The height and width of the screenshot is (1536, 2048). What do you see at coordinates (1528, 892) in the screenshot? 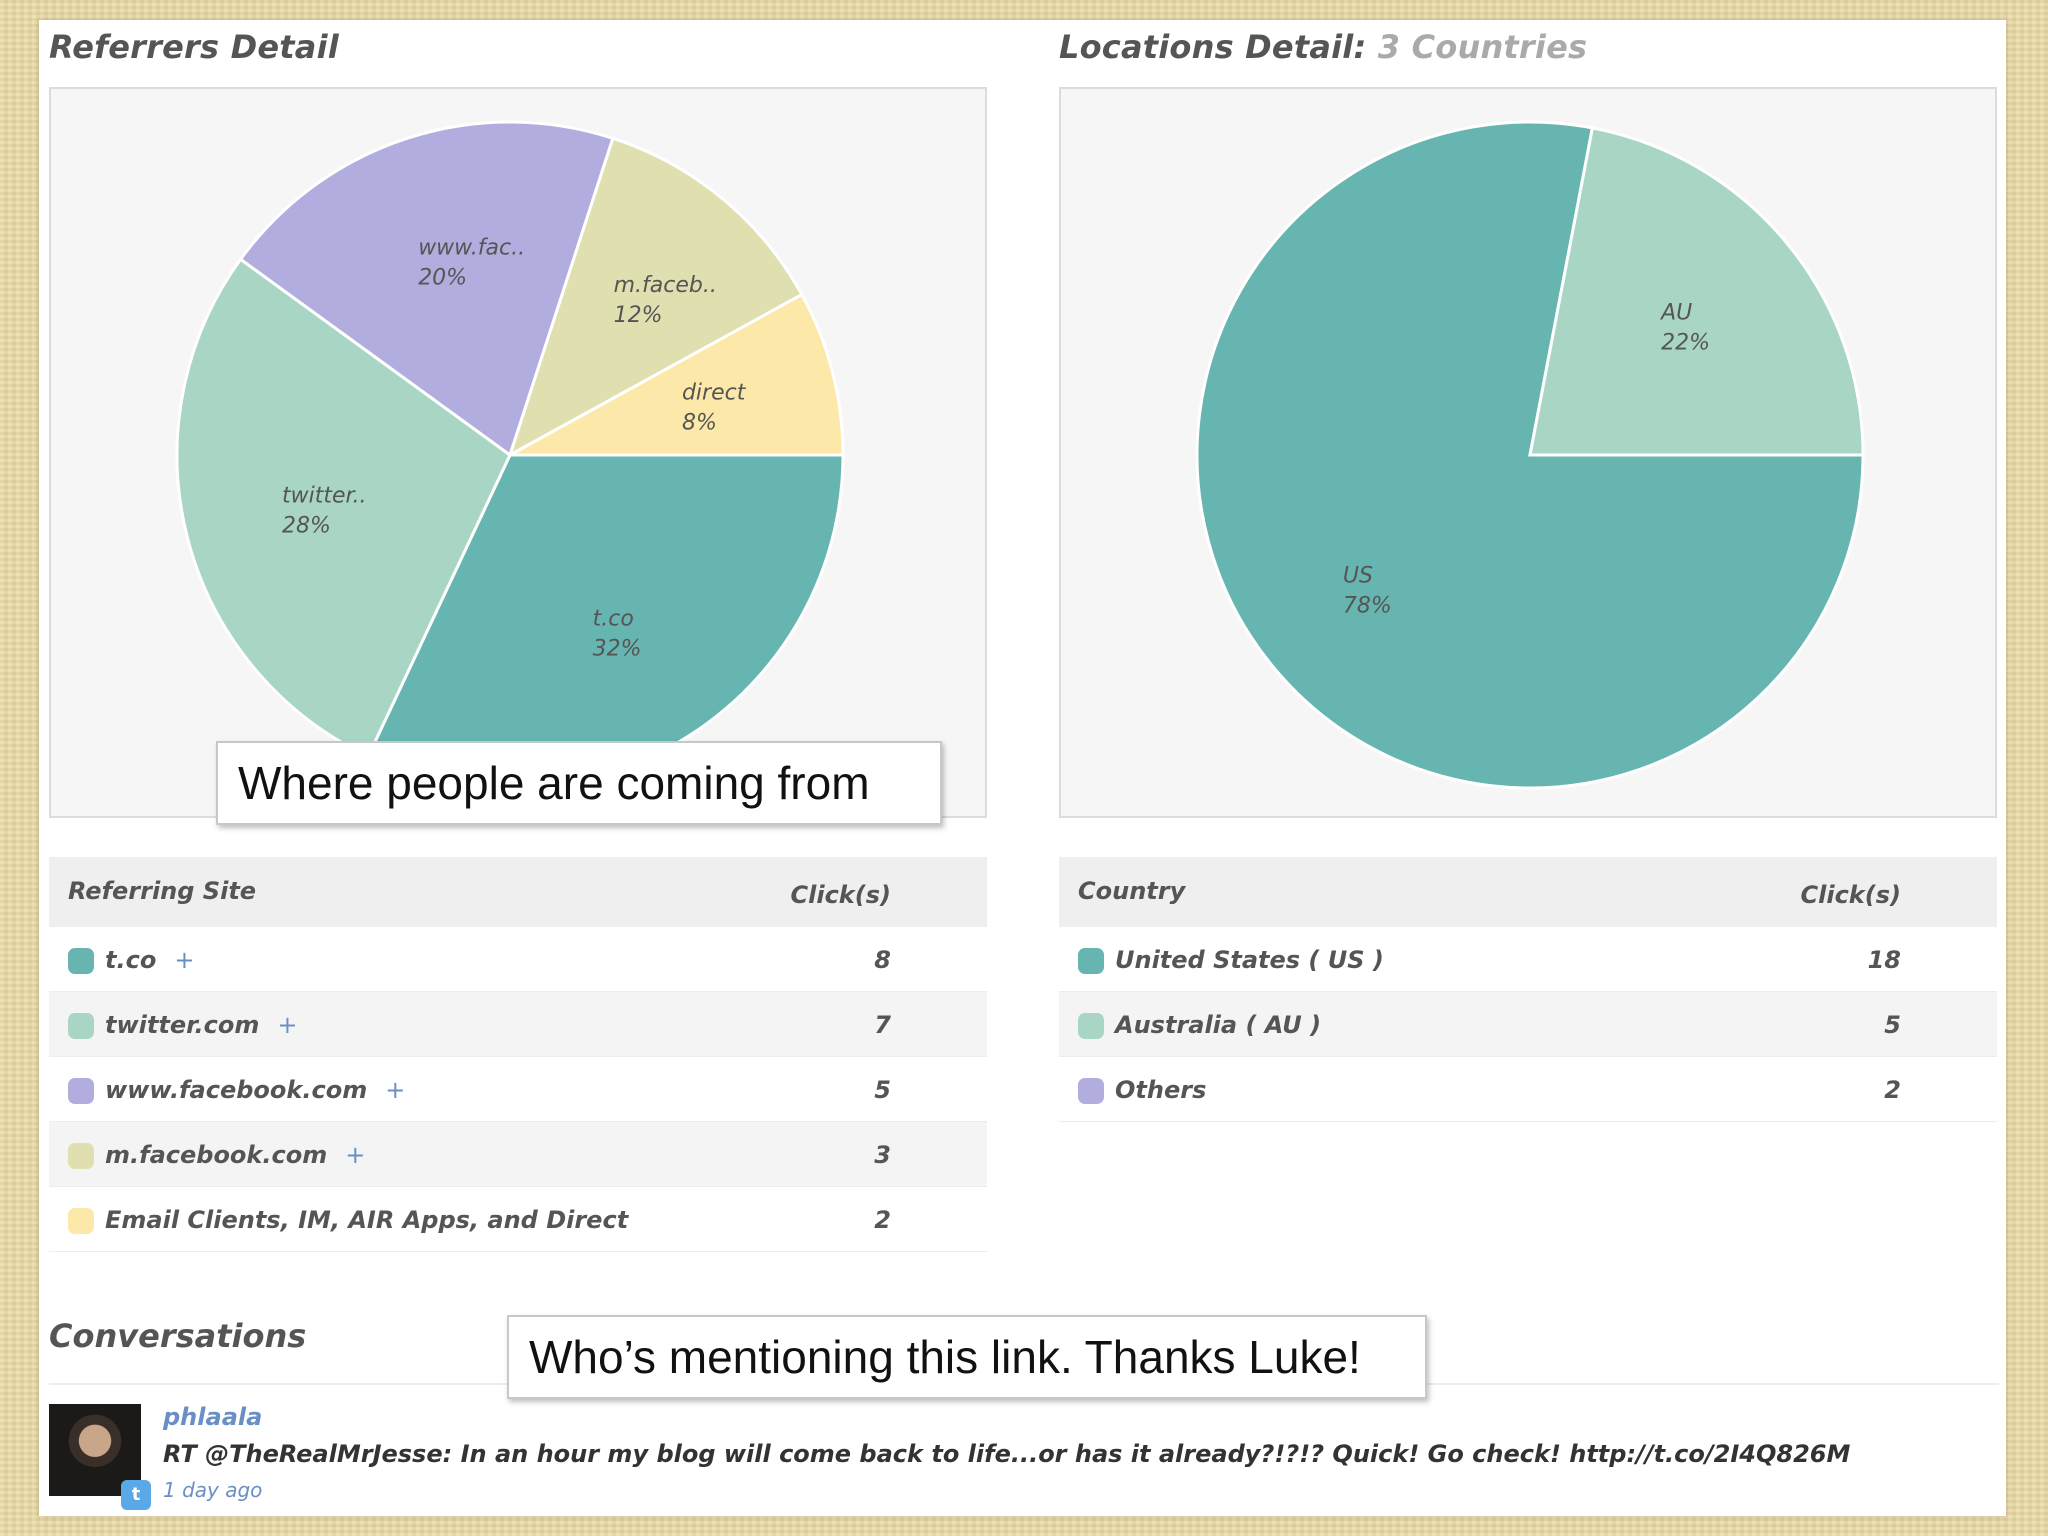
I see `locations-table-header: Country Click(s)` at bounding box center [1528, 892].